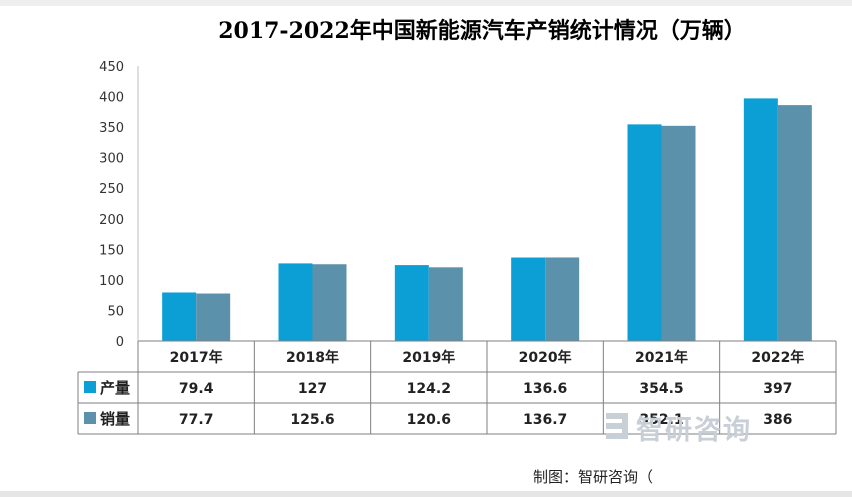 This screenshot has height=497, width=852. Describe the element at coordinates (429, 389) in the screenshot. I see `table-cell: 124.2` at that location.